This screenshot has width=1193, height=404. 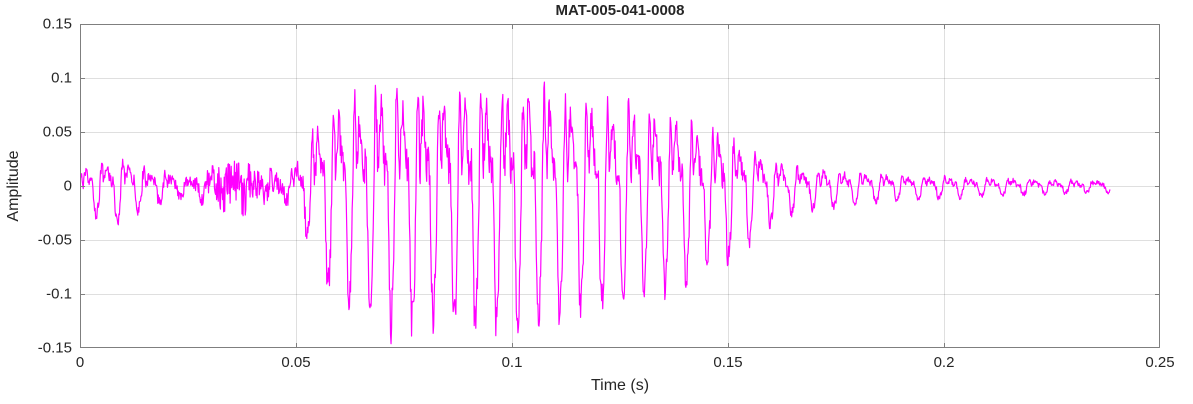 I want to click on y-tick-label: 0, so click(x=67, y=186).